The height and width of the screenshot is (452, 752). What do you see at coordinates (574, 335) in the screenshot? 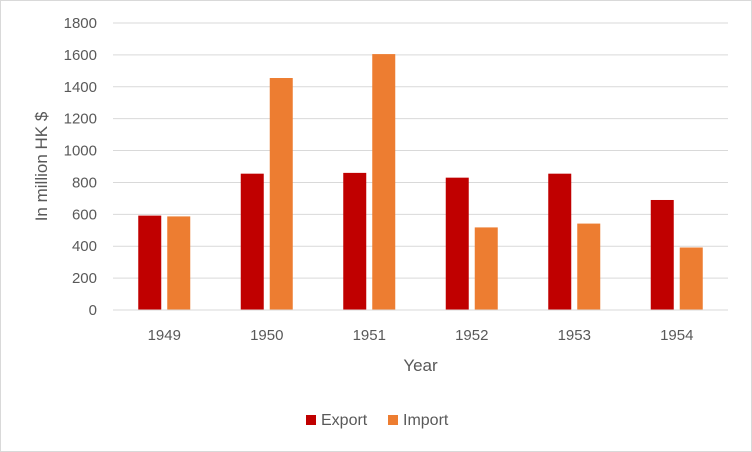
I see `x-tick-label: 1953` at bounding box center [574, 335].